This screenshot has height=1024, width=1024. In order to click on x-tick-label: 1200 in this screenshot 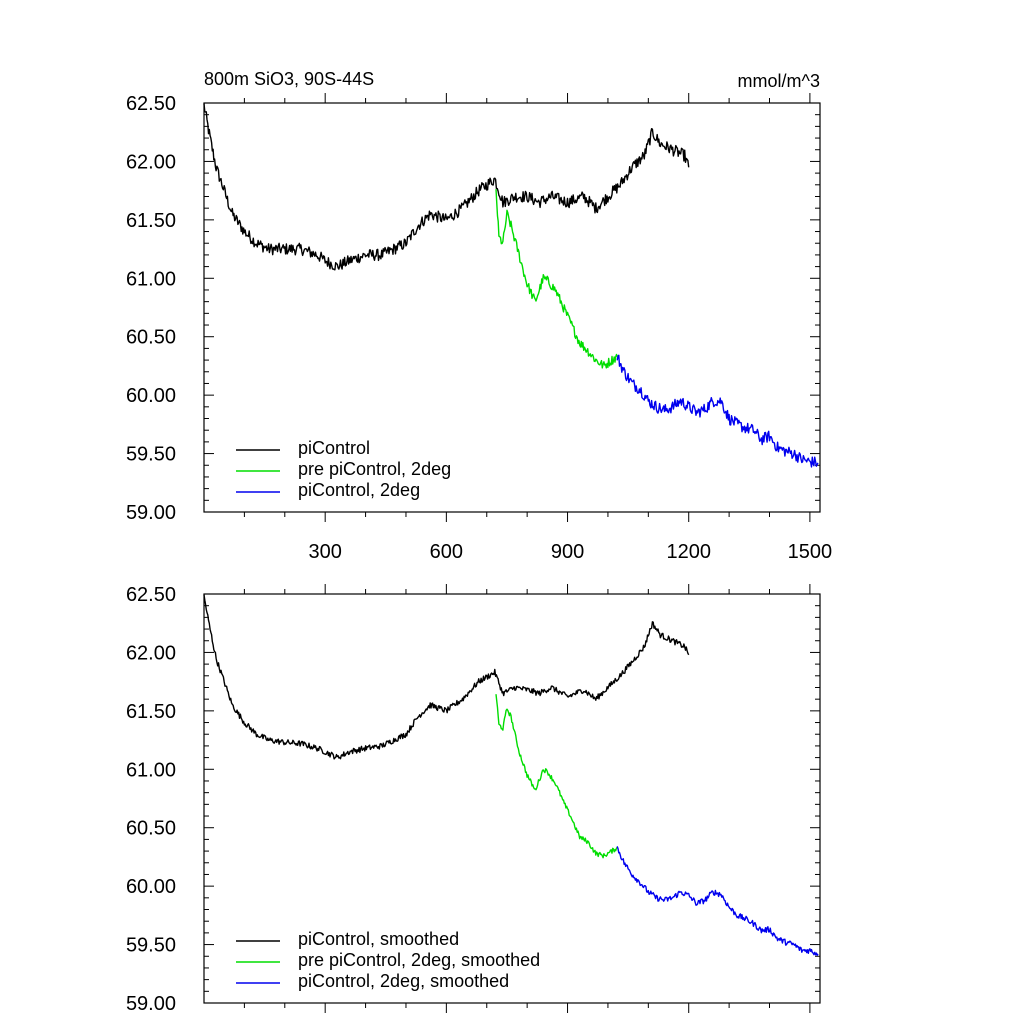, I will do `click(688, 552)`.